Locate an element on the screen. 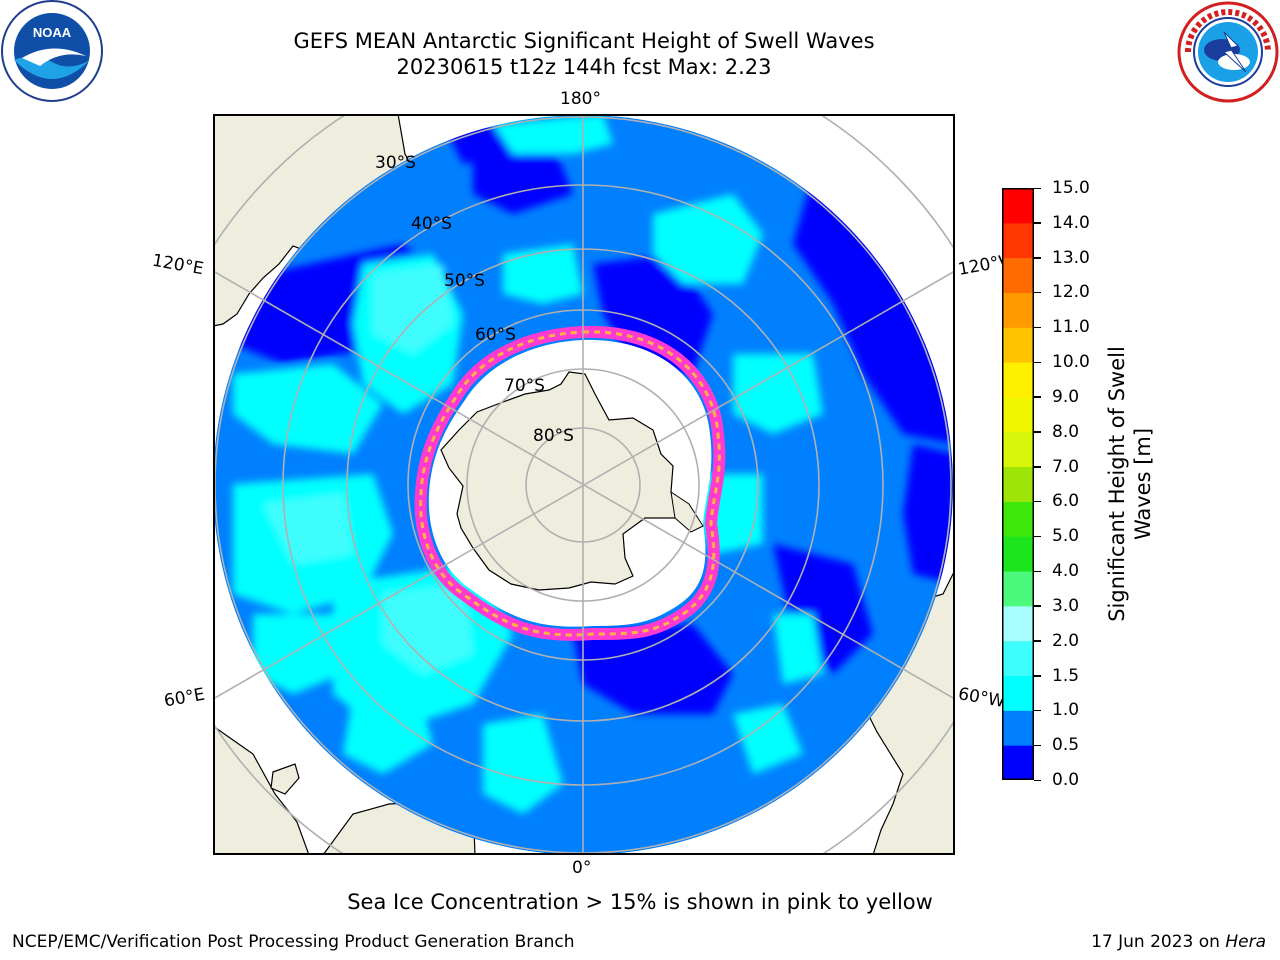 The image size is (1280, 960). africa-landmass is located at coordinates (261, 790).